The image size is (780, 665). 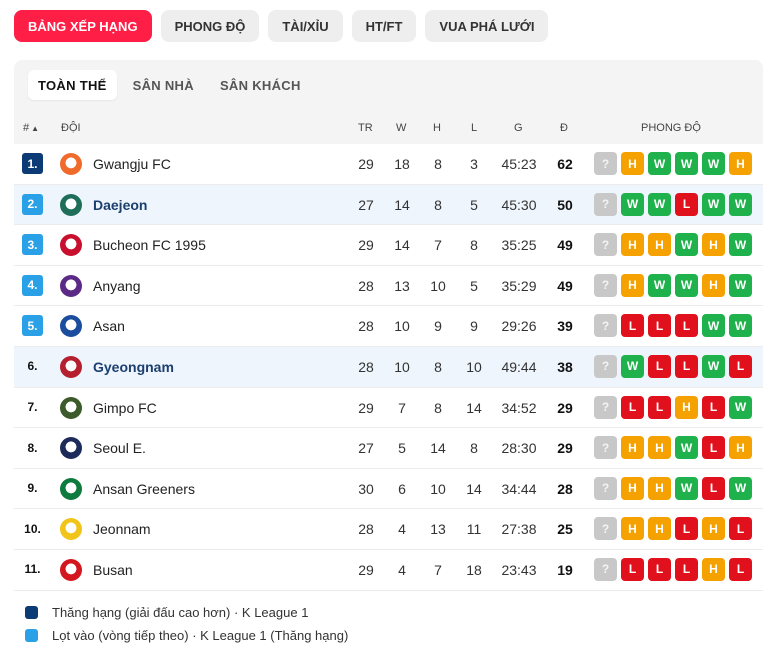 What do you see at coordinates (388, 570) in the screenshot?
I see `table-row: 11. Busan 29 4 7 18 23:43 19? L L L H L` at bounding box center [388, 570].